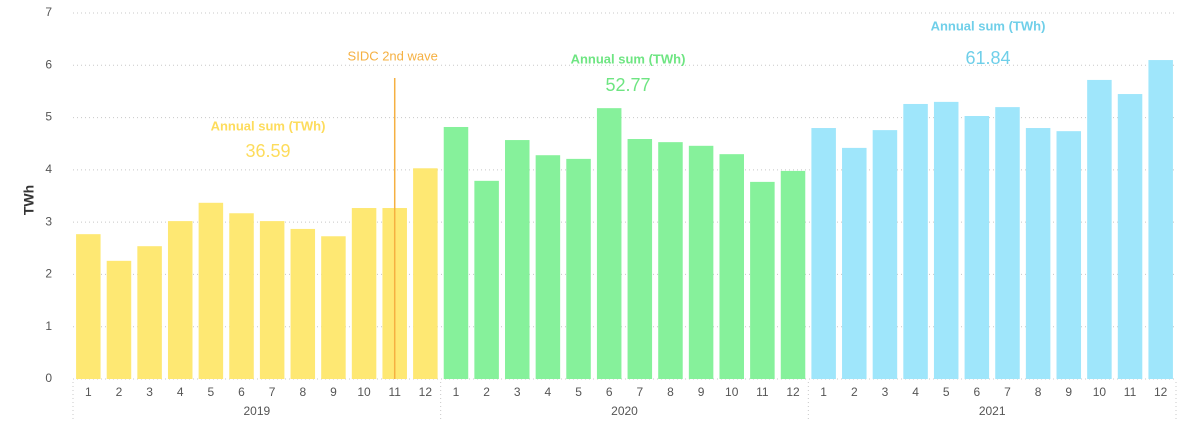 This screenshot has height=427, width=1185. What do you see at coordinates (48, 274) in the screenshot?
I see `y-tick-label: 2` at bounding box center [48, 274].